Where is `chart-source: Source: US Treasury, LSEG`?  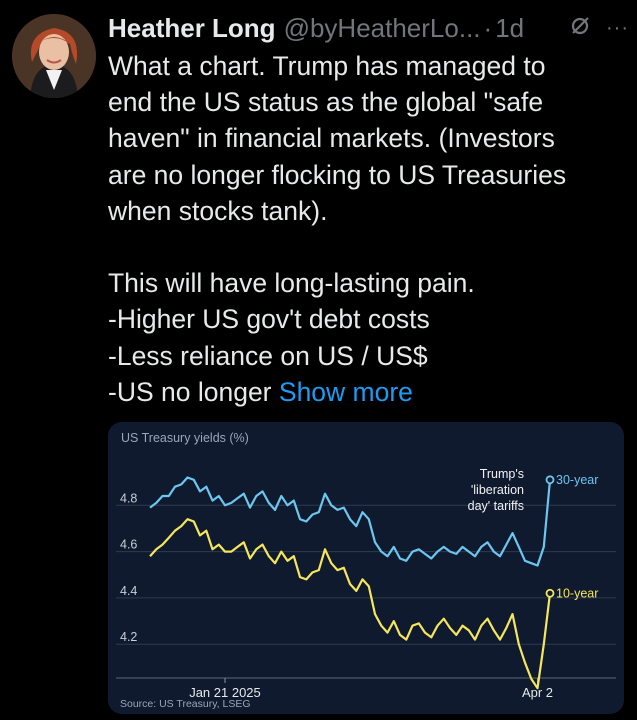 chart-source: Source: US Treasury, LSEG is located at coordinates (185, 704).